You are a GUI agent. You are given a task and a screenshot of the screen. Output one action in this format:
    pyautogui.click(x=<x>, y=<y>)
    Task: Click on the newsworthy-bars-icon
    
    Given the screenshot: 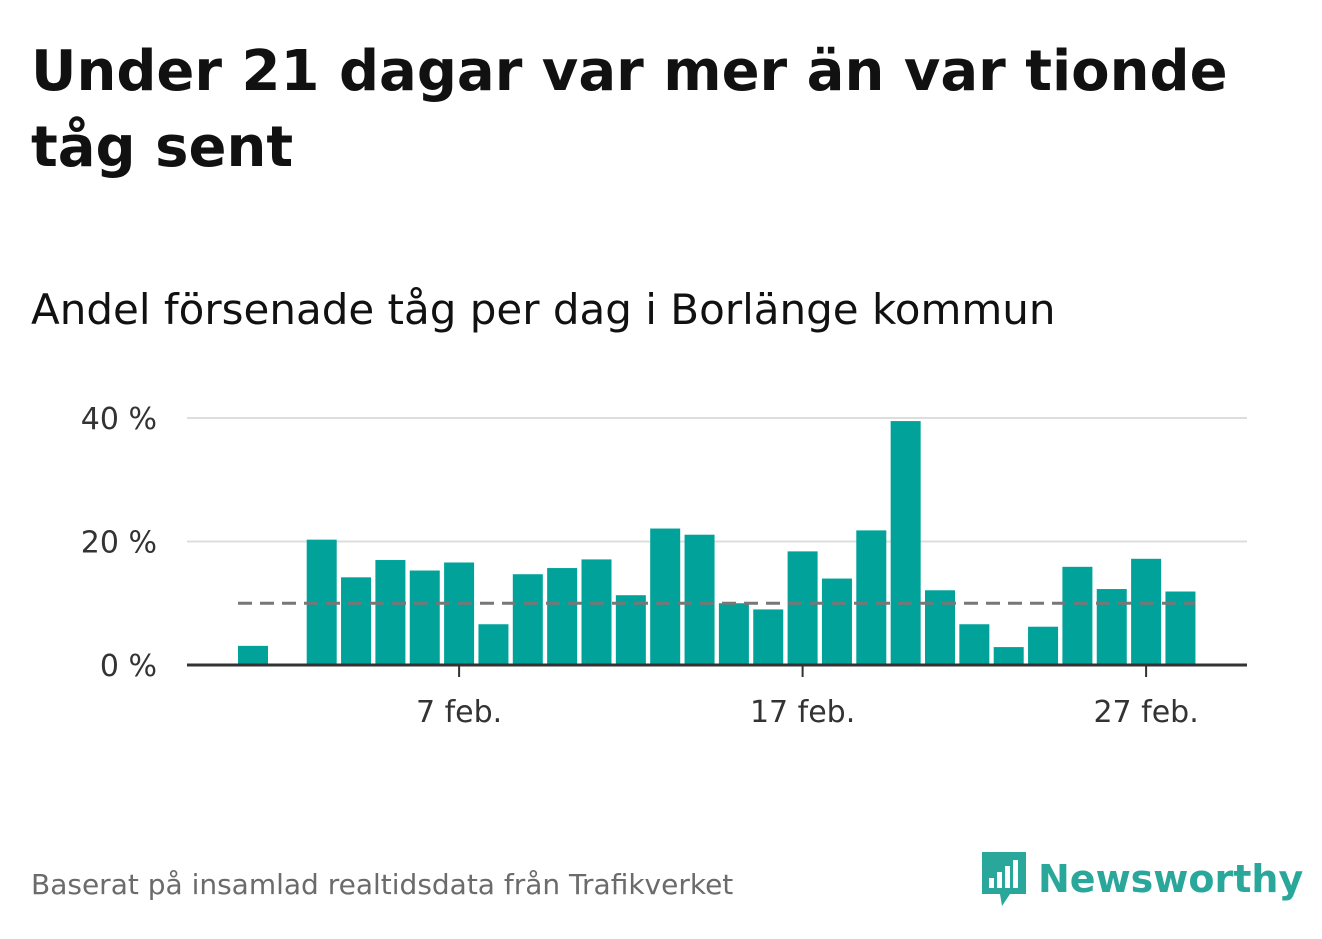 What is the action you would take?
    pyautogui.click(x=1004, y=879)
    